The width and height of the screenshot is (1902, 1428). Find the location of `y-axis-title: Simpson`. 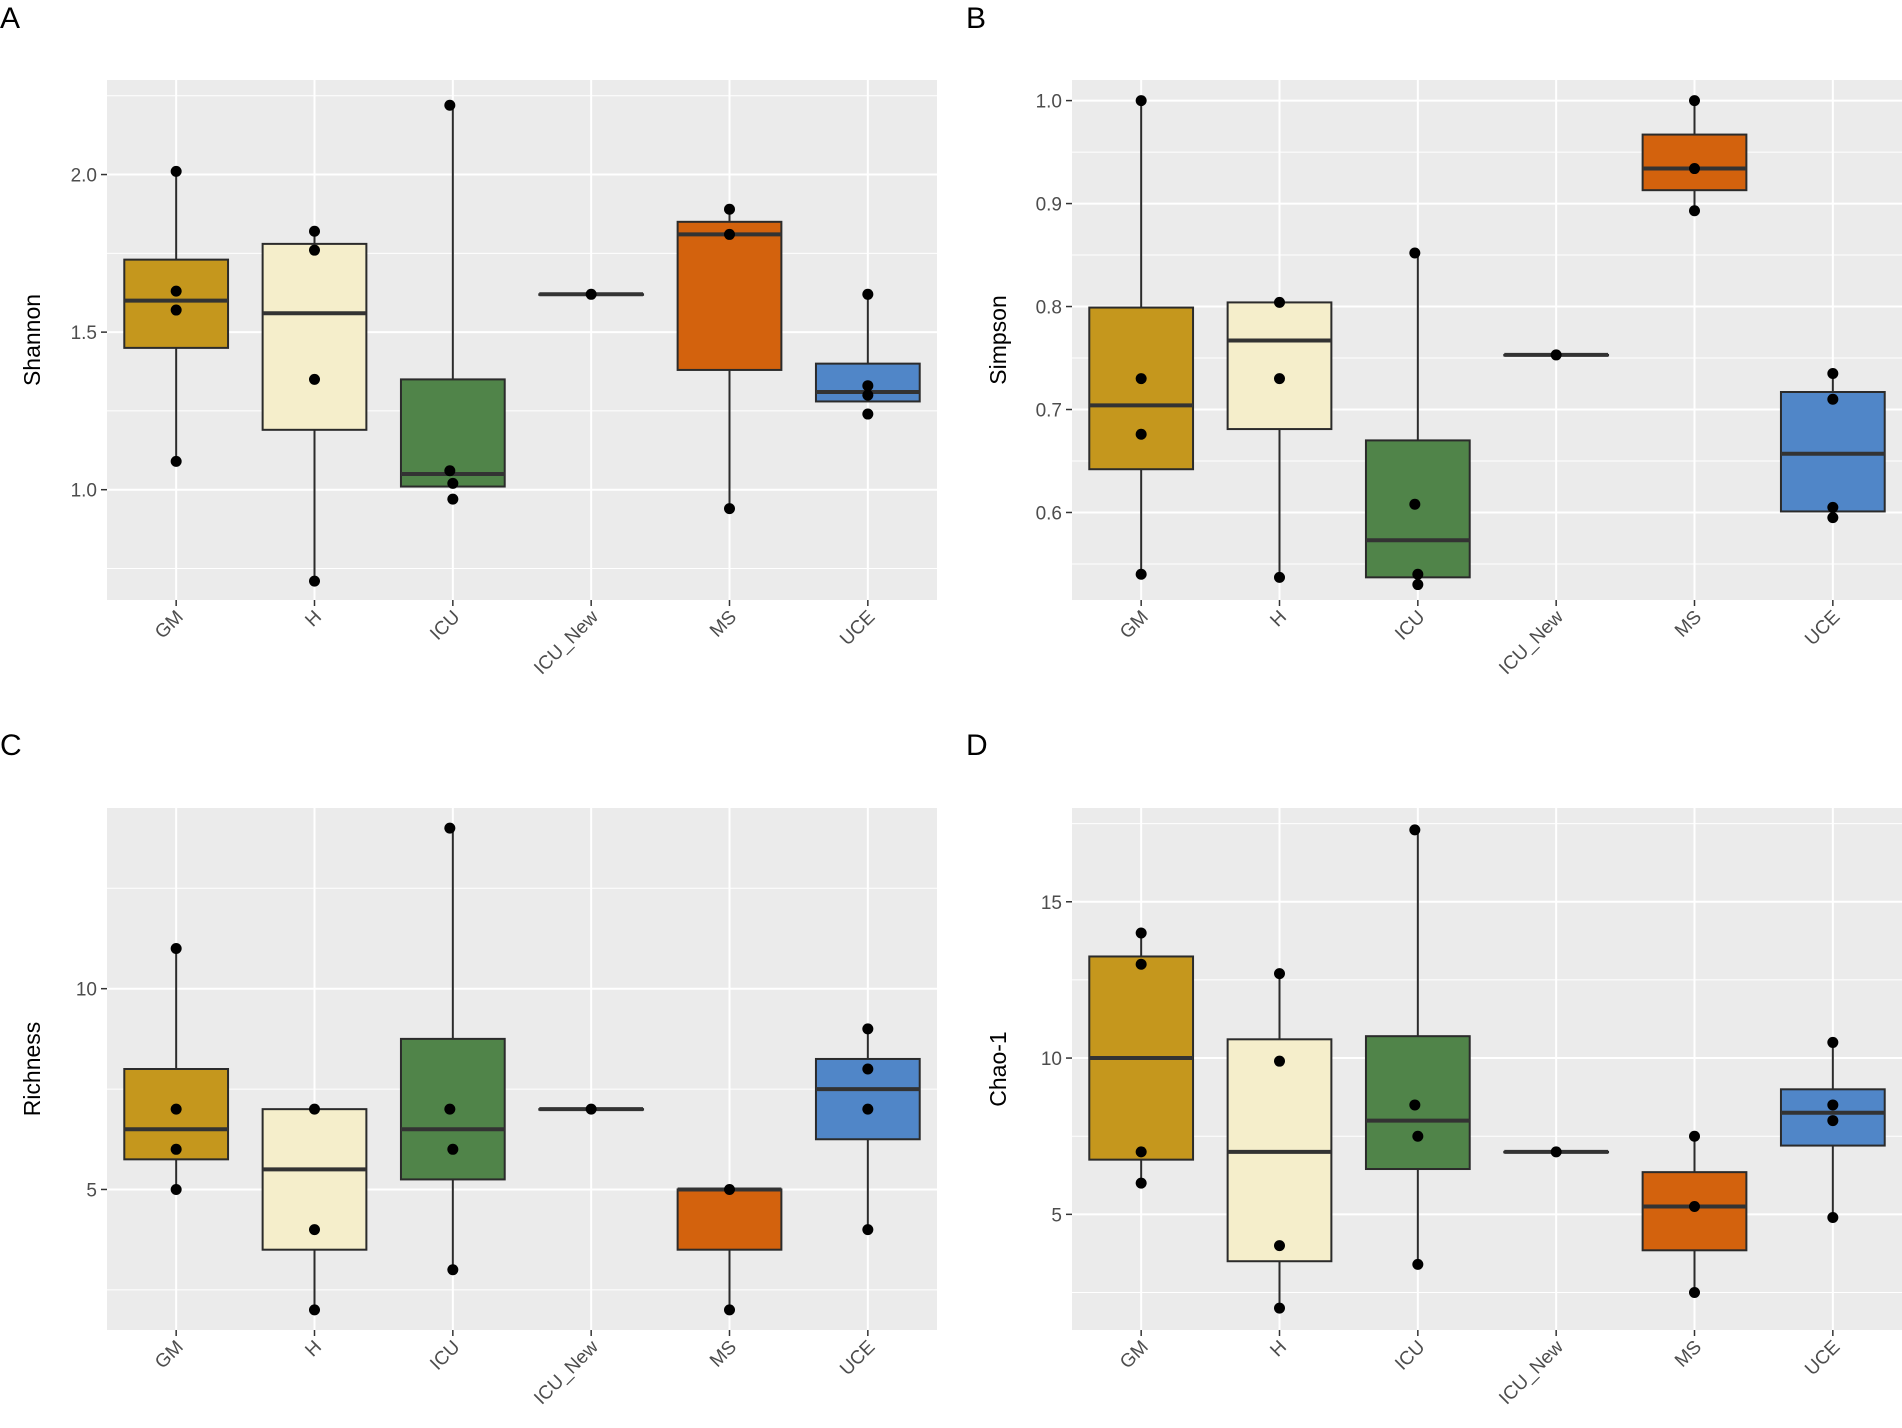

y-axis-title: Simpson is located at coordinates (998, 339).